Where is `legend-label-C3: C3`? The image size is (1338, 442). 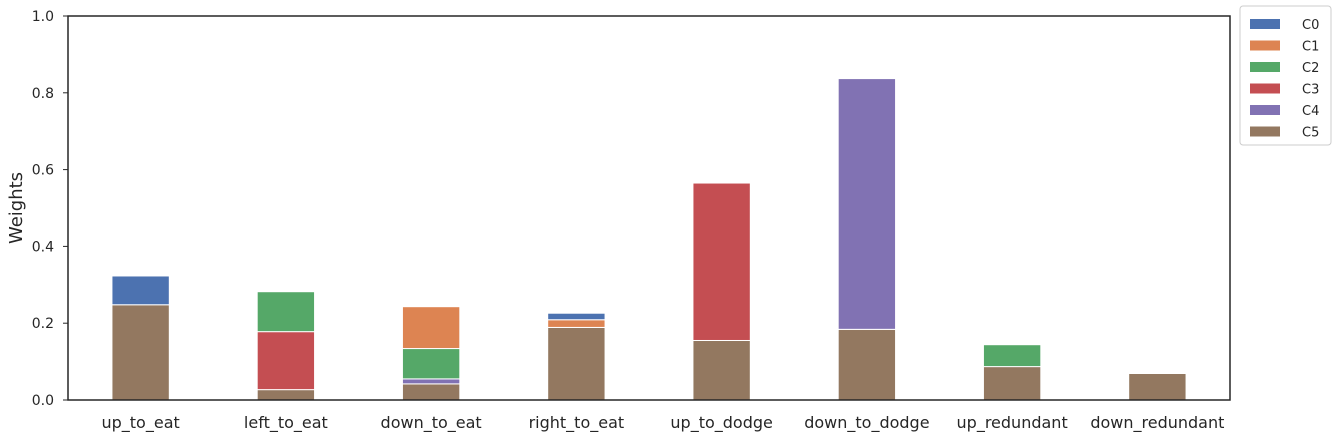
legend-label-C3: C3 is located at coordinates (1310, 90).